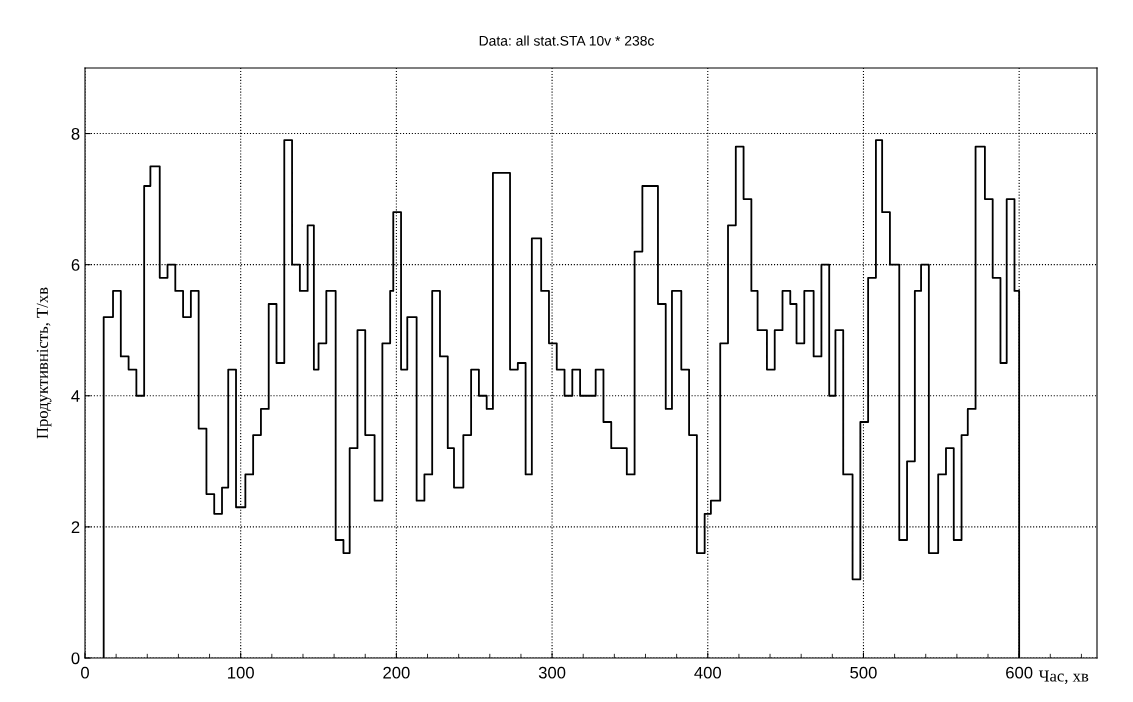 Image resolution: width=1133 pixels, height=702 pixels. What do you see at coordinates (396, 672) in the screenshot?
I see `x-tick-label: 200` at bounding box center [396, 672].